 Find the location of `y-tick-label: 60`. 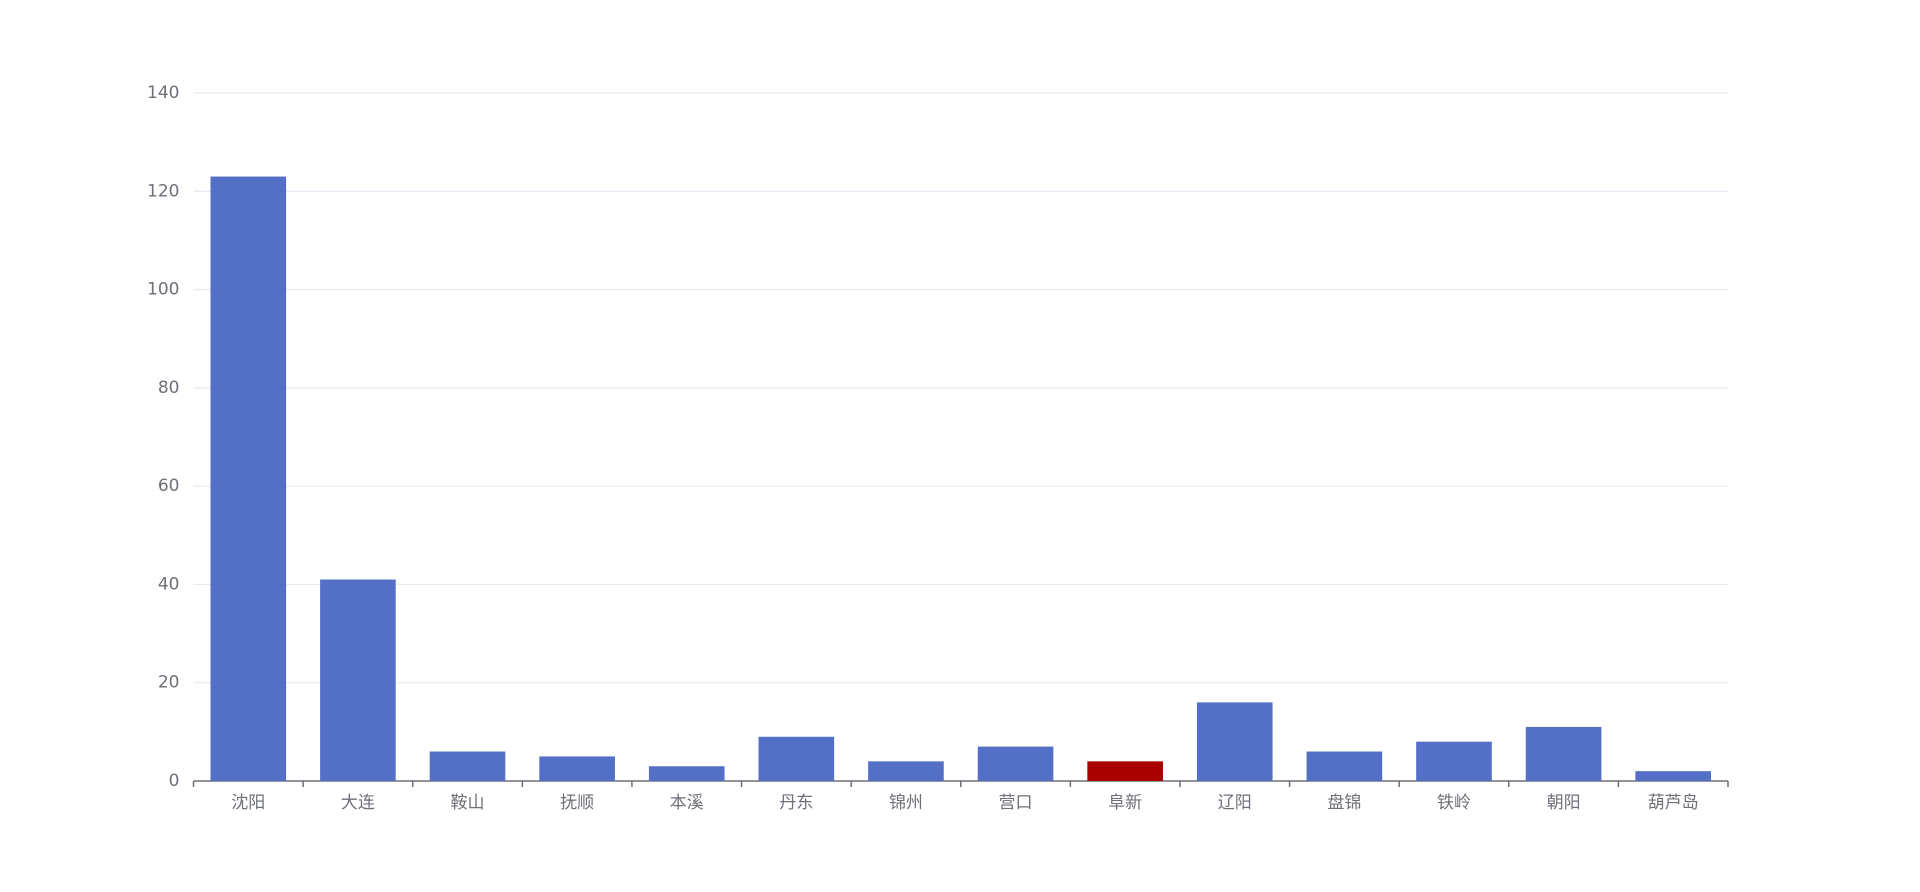

y-tick-label: 60 is located at coordinates (169, 486).